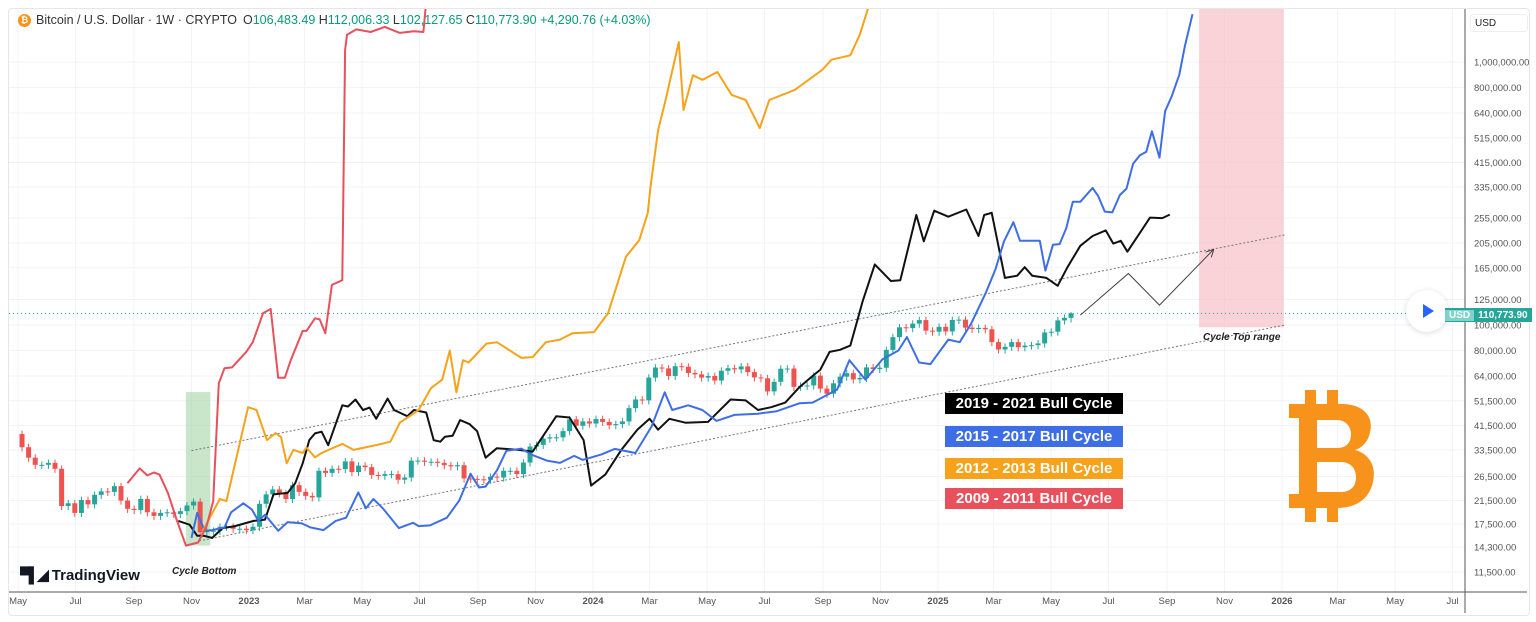 This screenshot has height=622, width=1536. I want to click on low-value: 102,127.65, so click(431, 20).